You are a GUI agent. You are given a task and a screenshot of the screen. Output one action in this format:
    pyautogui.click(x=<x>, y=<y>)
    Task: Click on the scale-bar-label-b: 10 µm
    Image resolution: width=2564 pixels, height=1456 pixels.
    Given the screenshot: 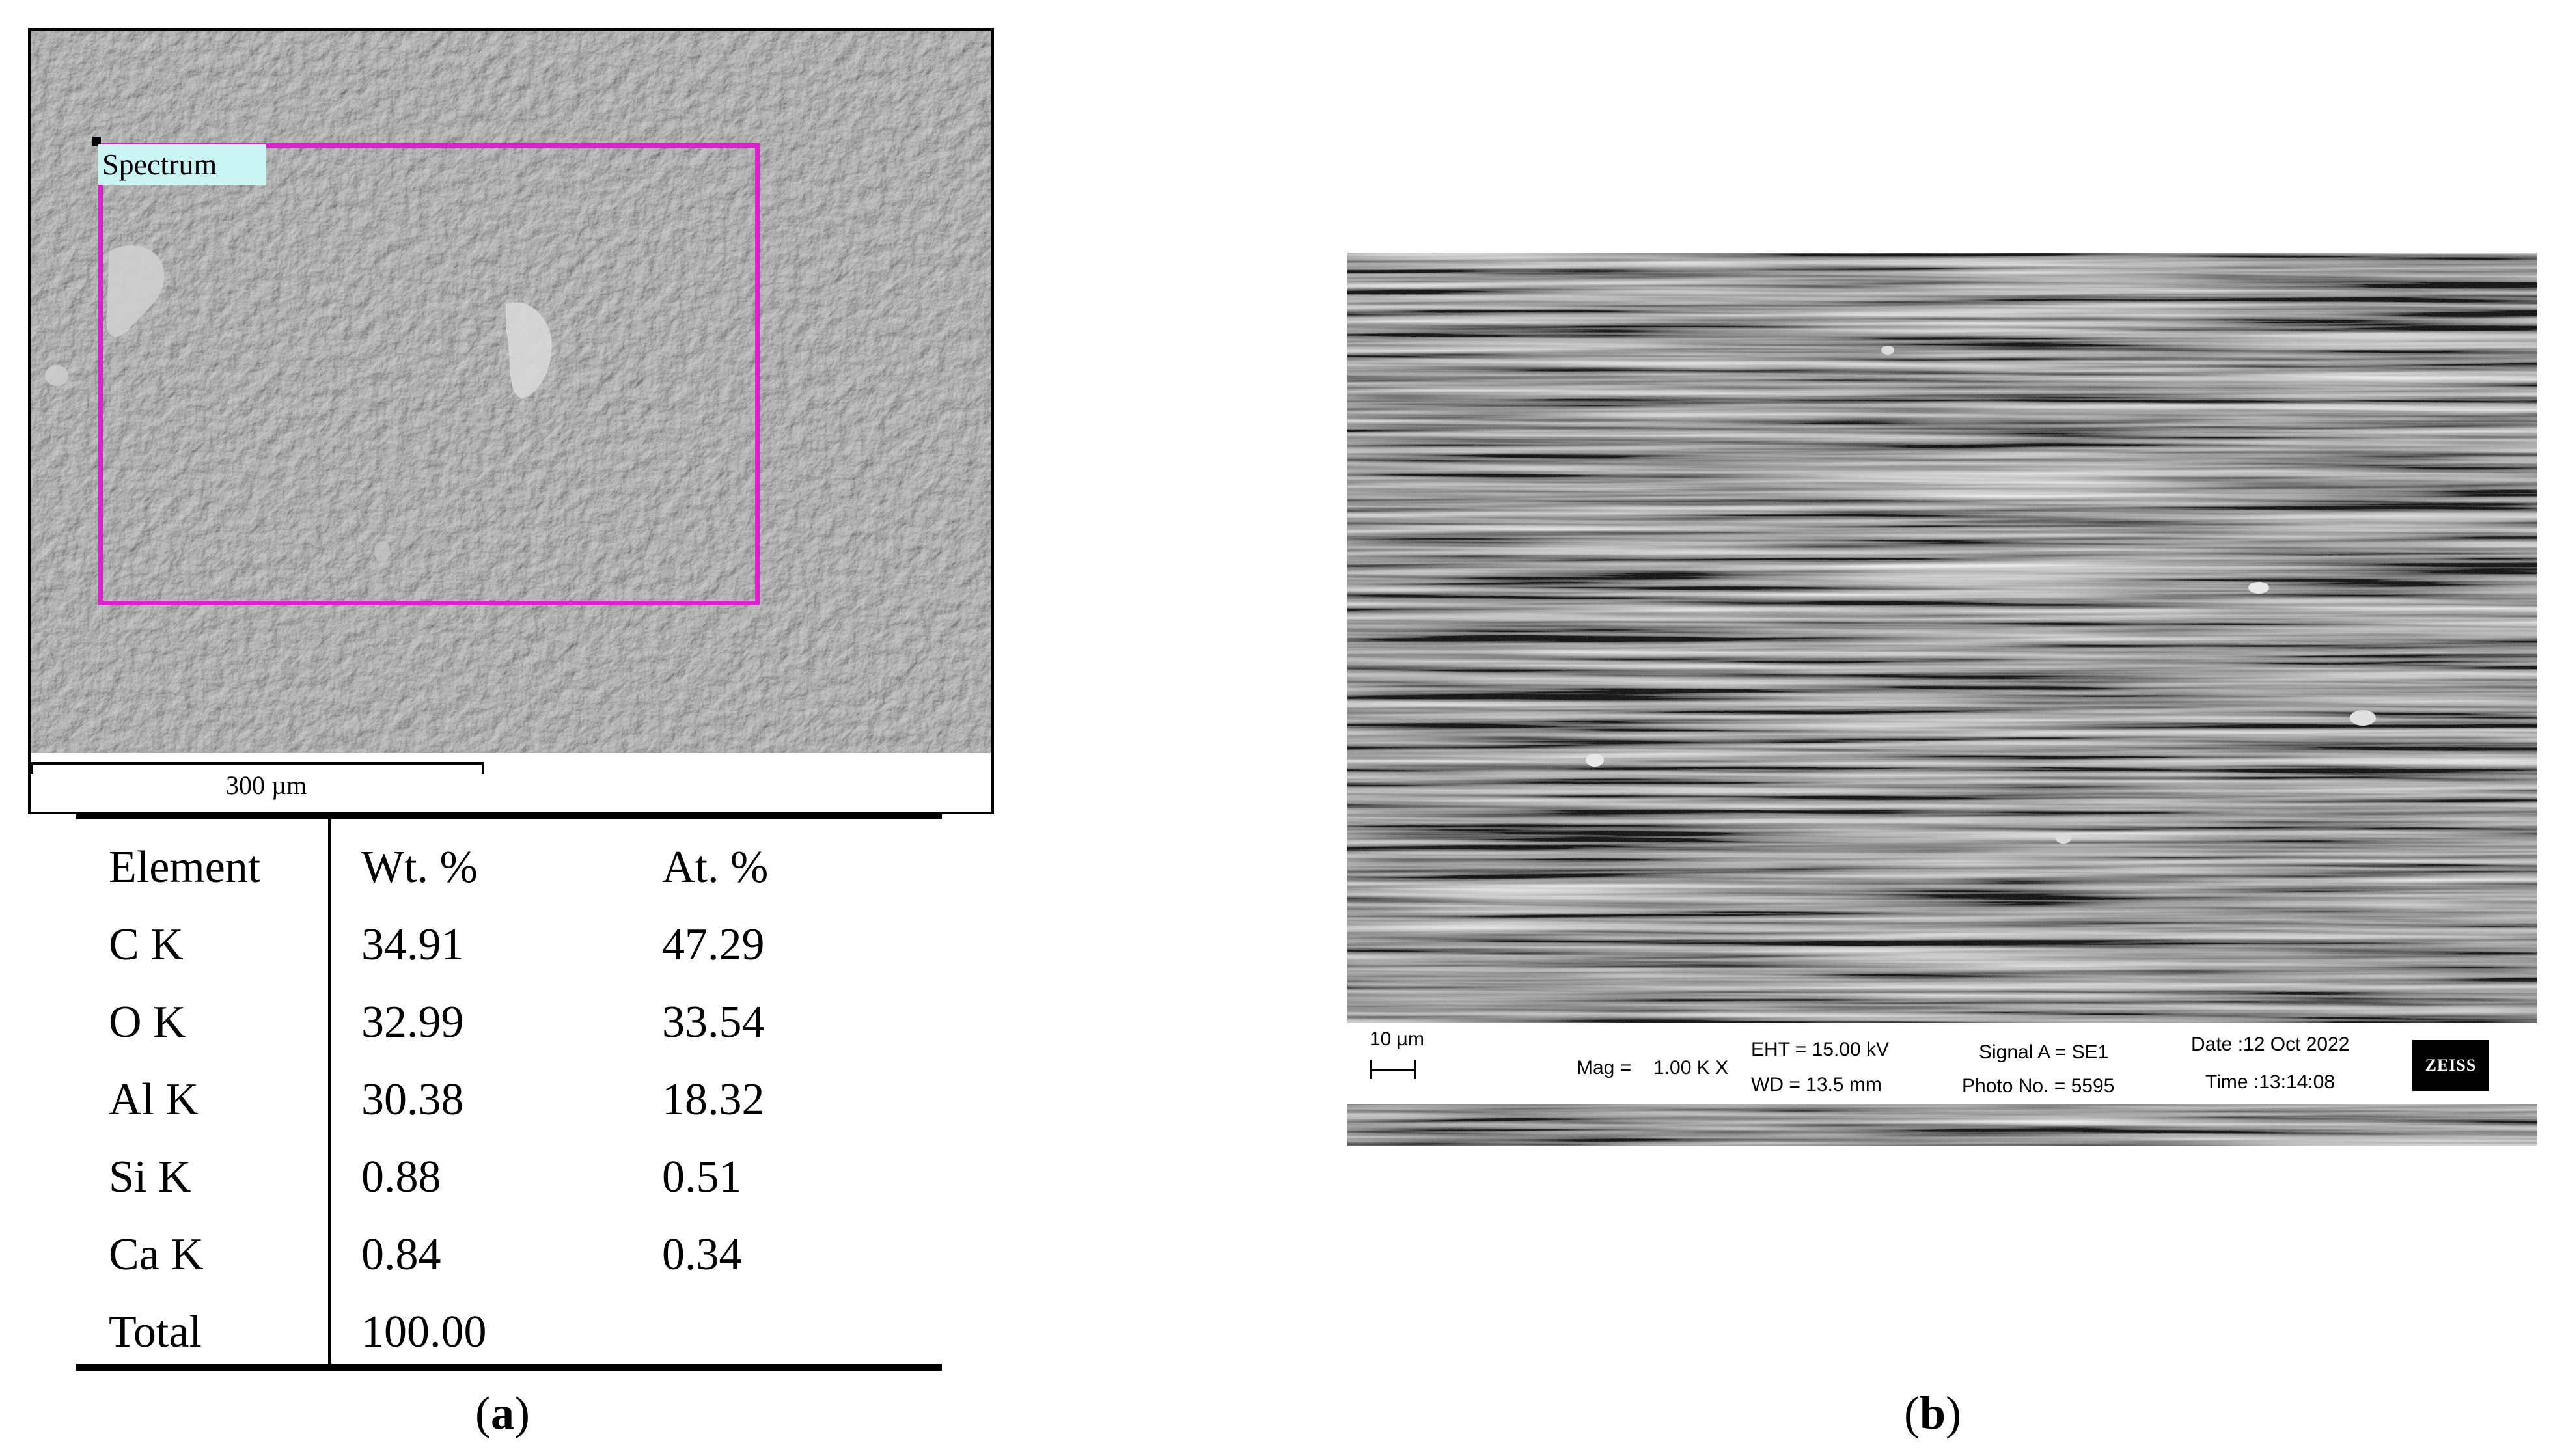 What is the action you would take?
    pyautogui.click(x=1397, y=1039)
    